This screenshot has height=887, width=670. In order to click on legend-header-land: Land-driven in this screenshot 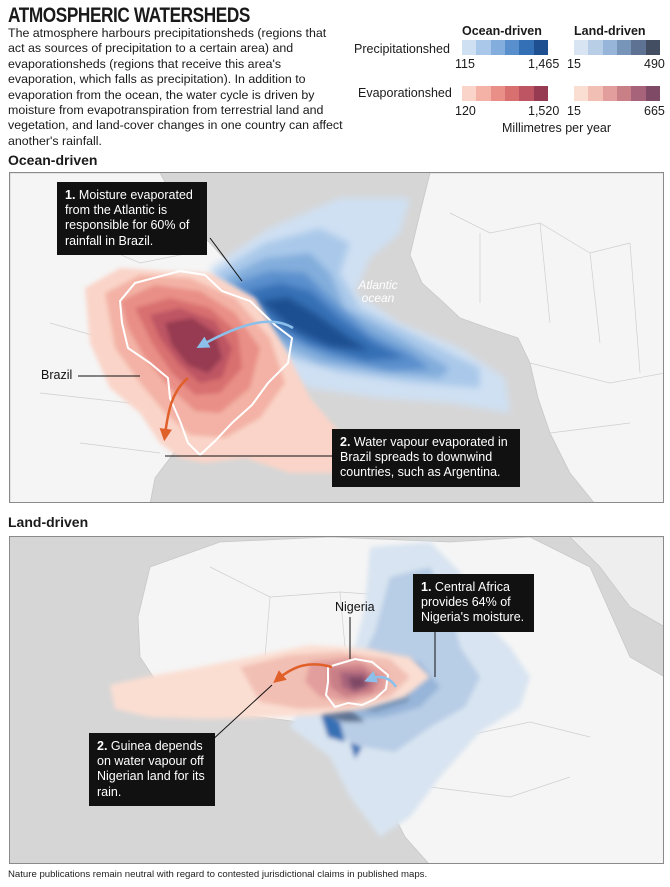, I will do `click(610, 31)`.